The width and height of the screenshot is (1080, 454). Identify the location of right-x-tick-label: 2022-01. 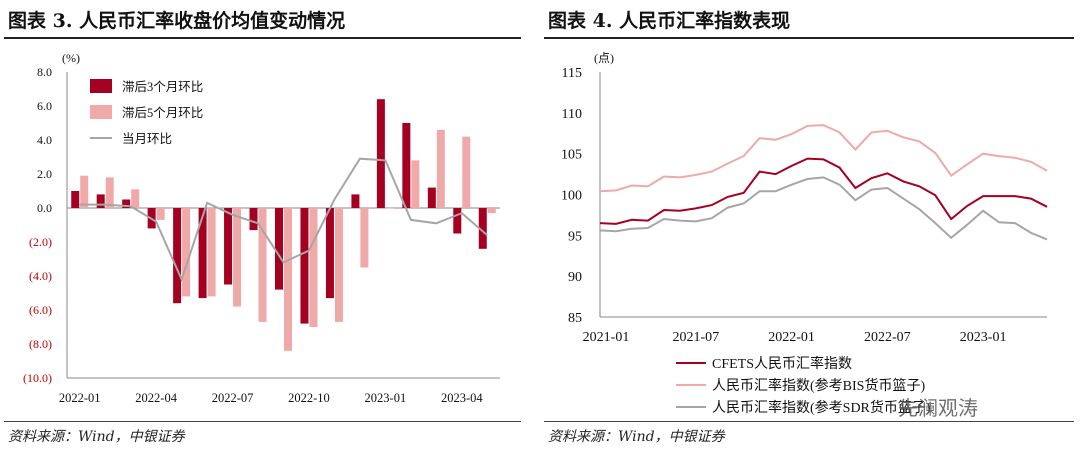
(791, 337).